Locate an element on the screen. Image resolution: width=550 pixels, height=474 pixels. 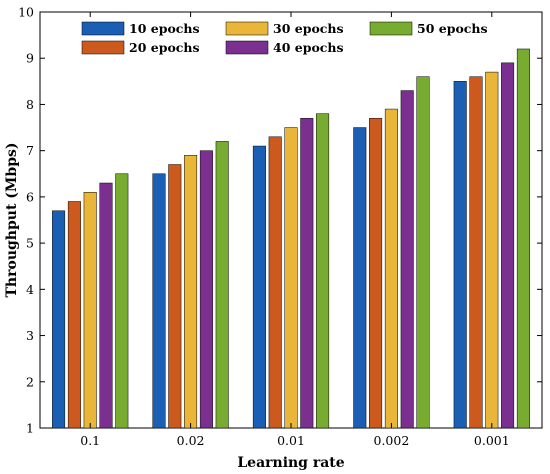
legend-swatch-10-epochs is located at coordinates (103, 28).